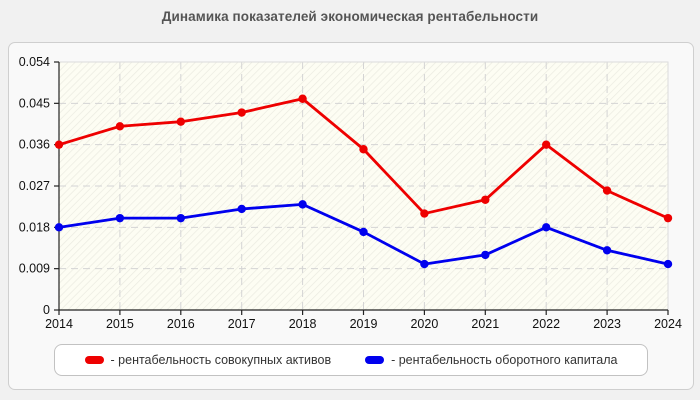 The height and width of the screenshot is (400, 700). I want to click on x-tick-label: 2015, so click(120, 324).